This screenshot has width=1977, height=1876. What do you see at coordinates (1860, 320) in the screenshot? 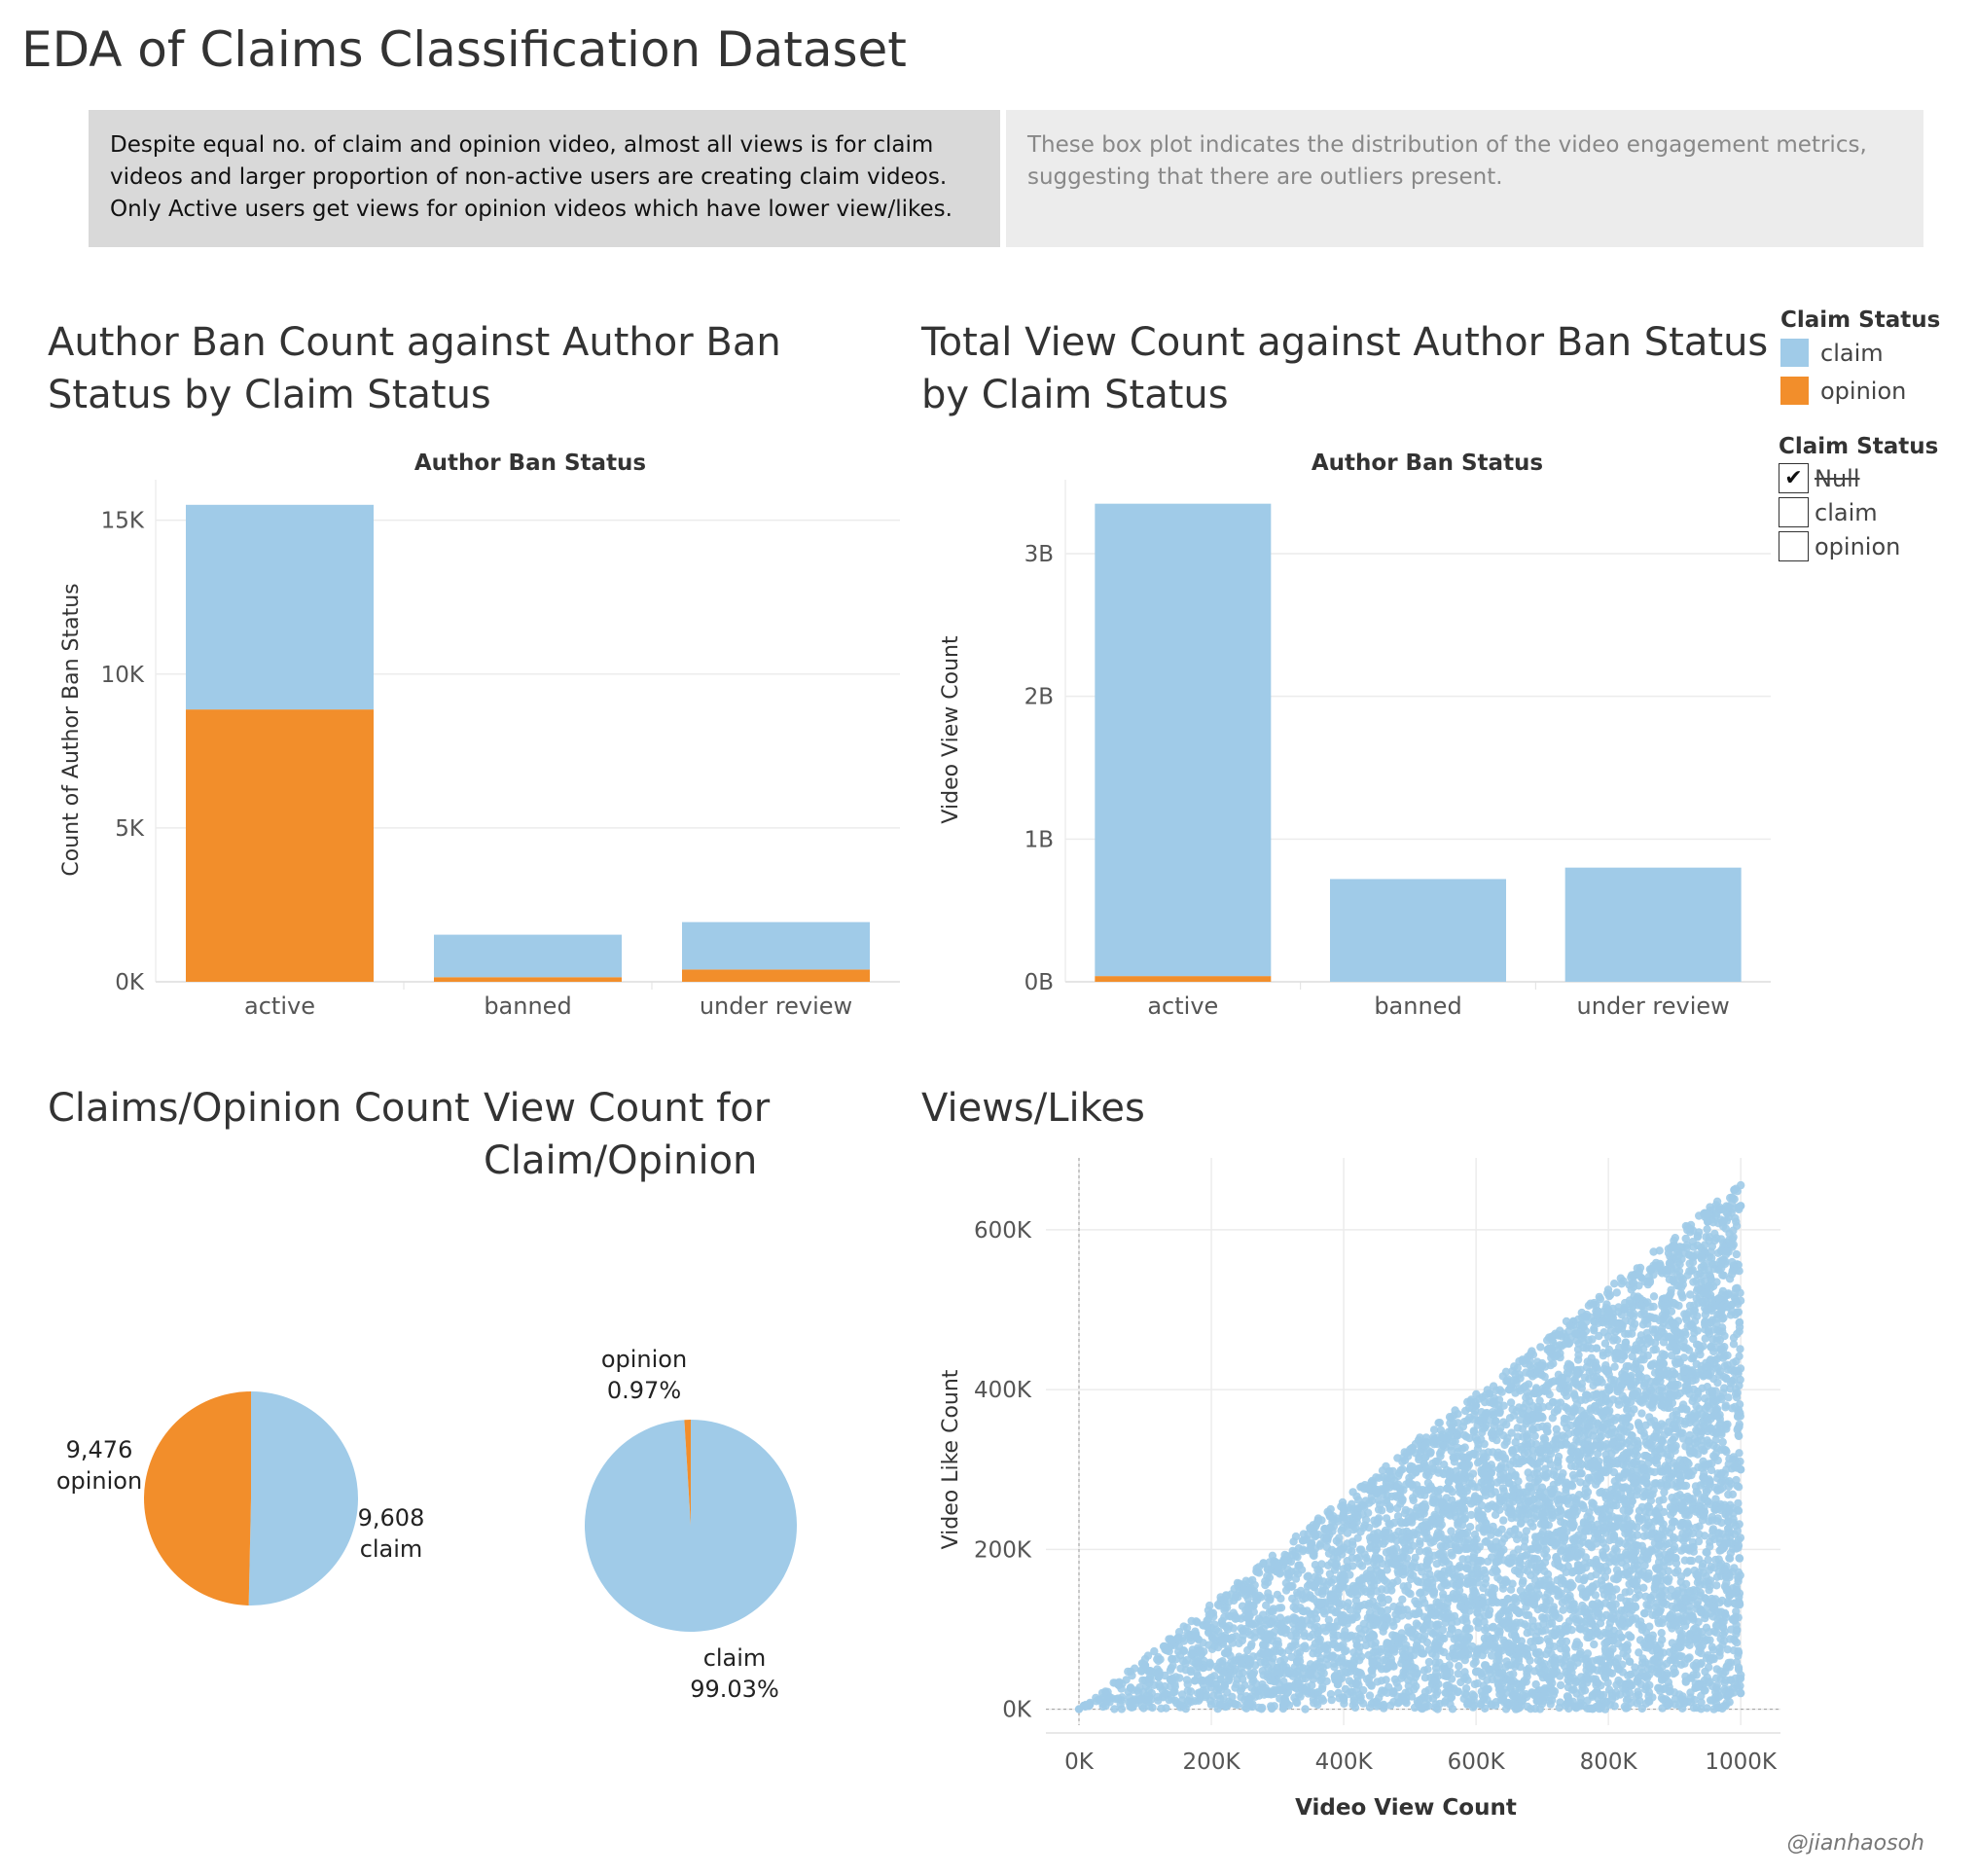
I see `legend-title: Claim Status` at bounding box center [1860, 320].